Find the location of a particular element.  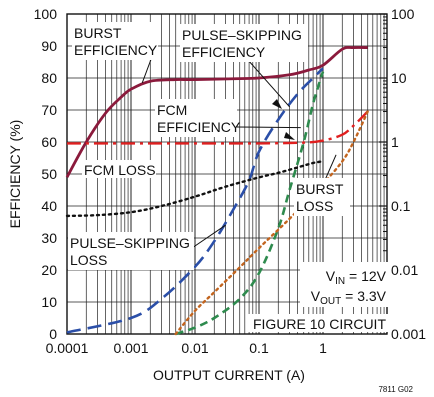

ps-efficiency-arrowhead is located at coordinates (277, 104).